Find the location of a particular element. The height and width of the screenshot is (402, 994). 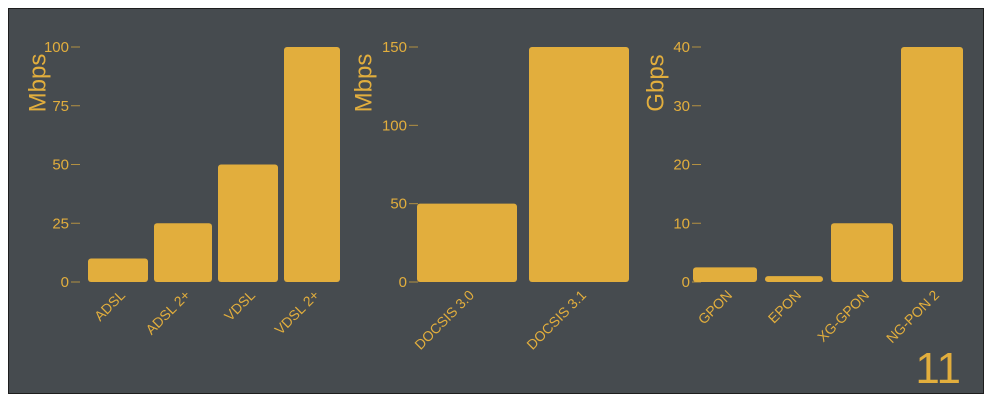

bar-xg-gpon is located at coordinates (862, 252).